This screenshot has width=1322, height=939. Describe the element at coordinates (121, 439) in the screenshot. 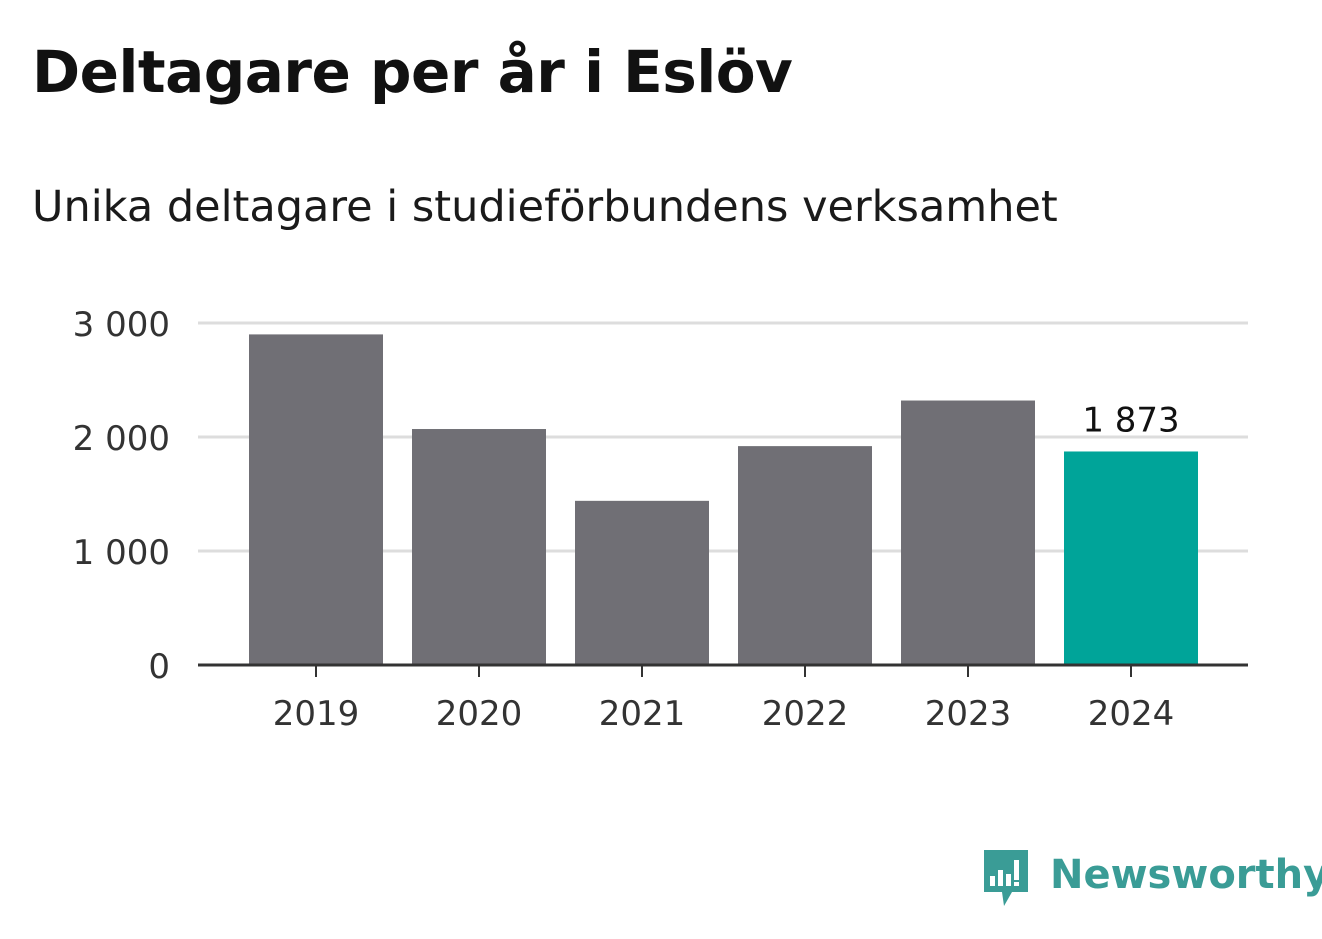

I see `y-tick-label: 2 000` at that location.